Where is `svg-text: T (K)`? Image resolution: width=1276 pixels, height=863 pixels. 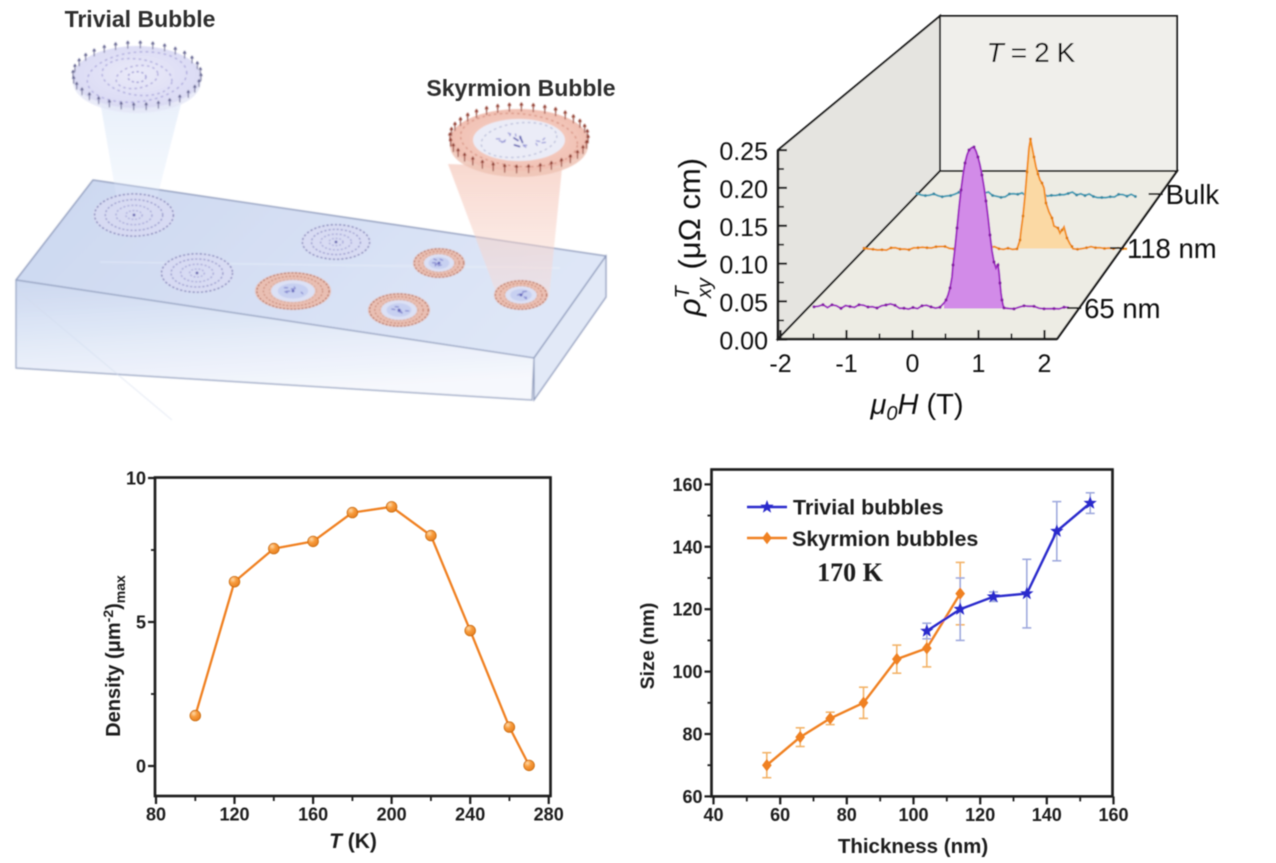
svg-text: T (K) is located at coordinates (353, 841).